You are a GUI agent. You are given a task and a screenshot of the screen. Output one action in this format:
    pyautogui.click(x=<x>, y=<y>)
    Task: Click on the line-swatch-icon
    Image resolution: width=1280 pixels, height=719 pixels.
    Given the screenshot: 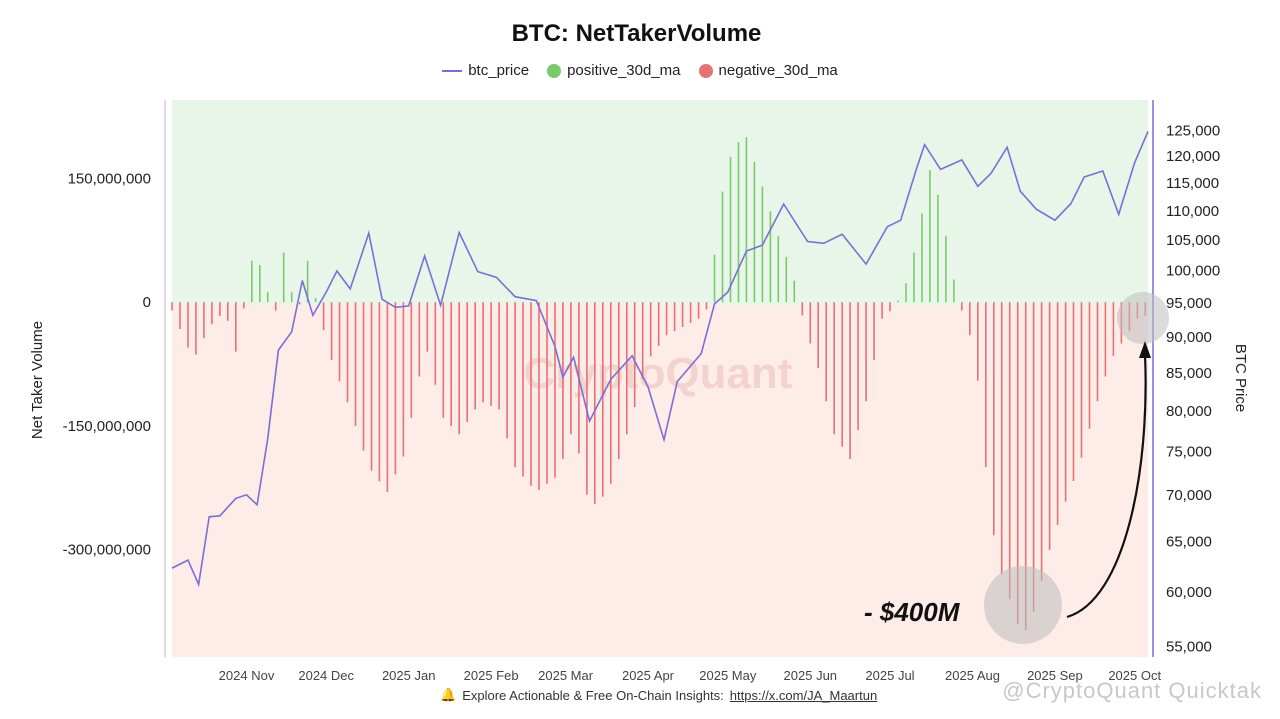 What is the action you would take?
    pyautogui.click(x=452, y=70)
    